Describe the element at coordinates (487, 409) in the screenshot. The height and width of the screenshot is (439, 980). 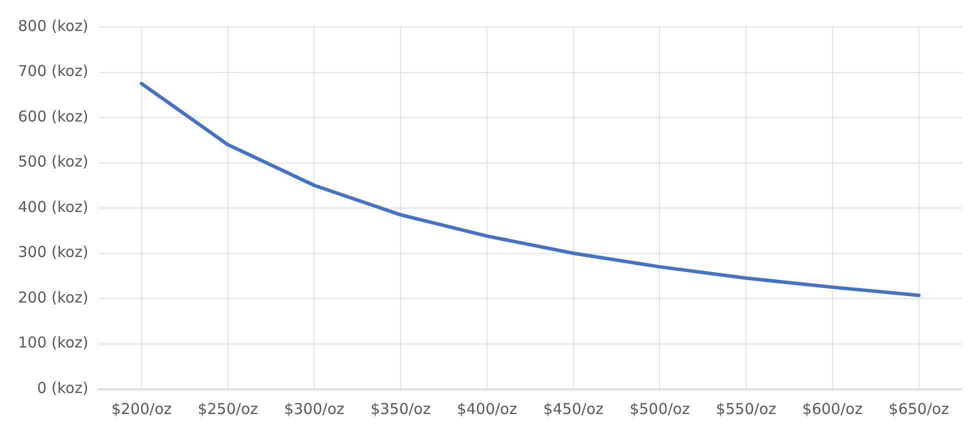
I see `x-tick-label: $400/oz` at that location.